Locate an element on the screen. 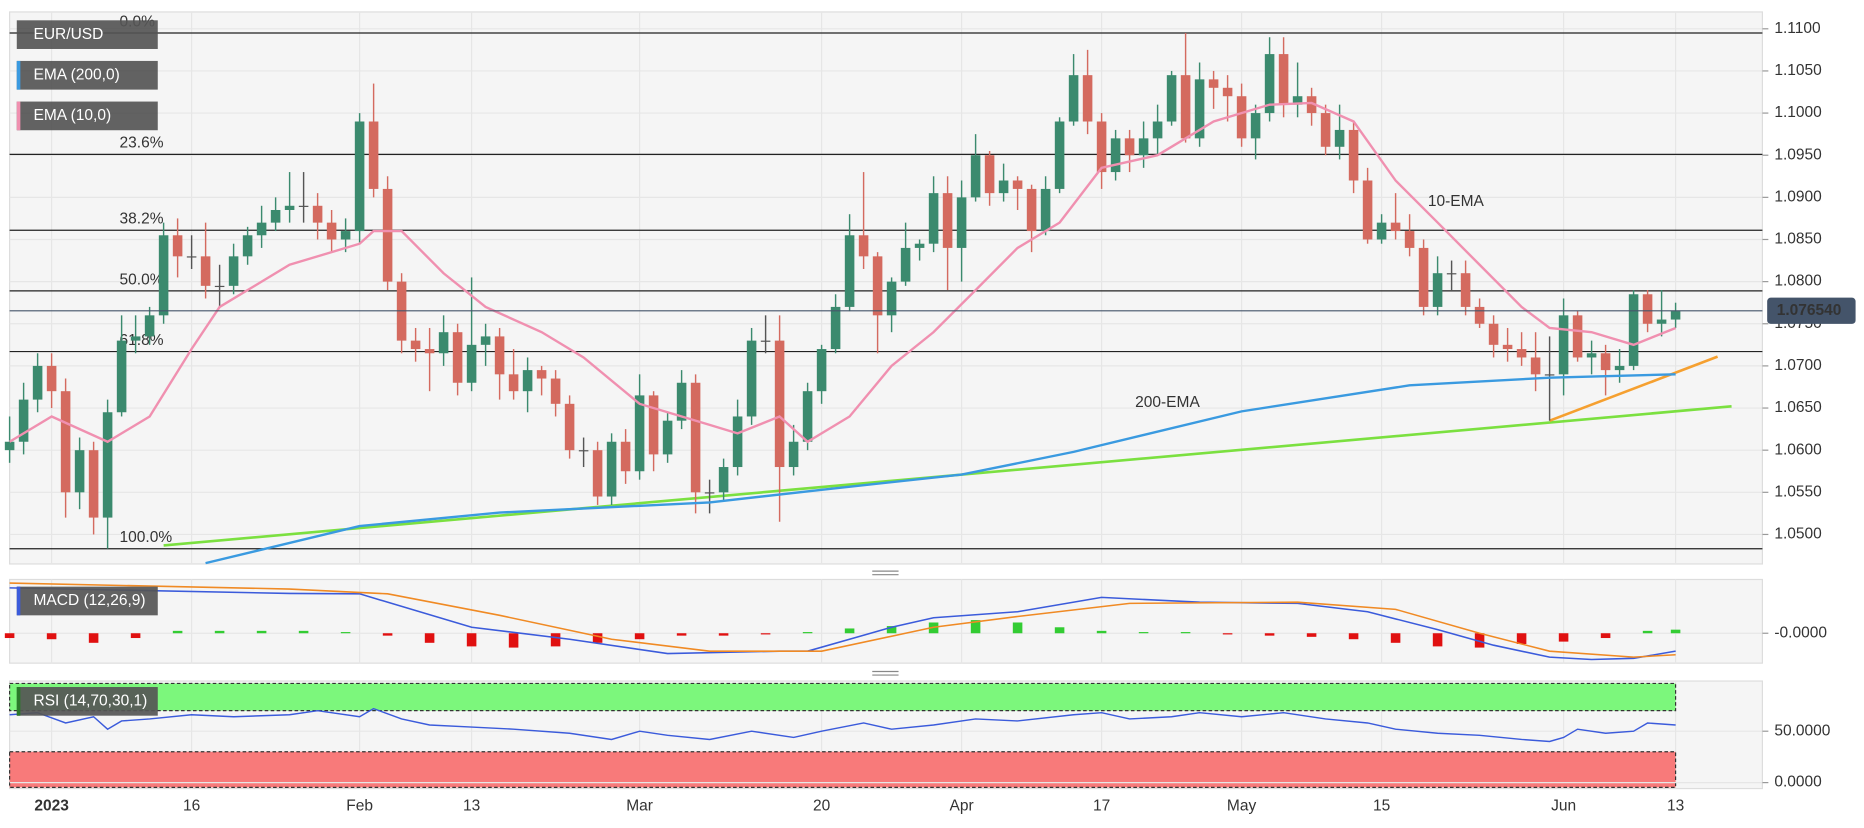 This screenshot has height=828, width=1864. y-tick-label: -0.0000 is located at coordinates (1800, 632).